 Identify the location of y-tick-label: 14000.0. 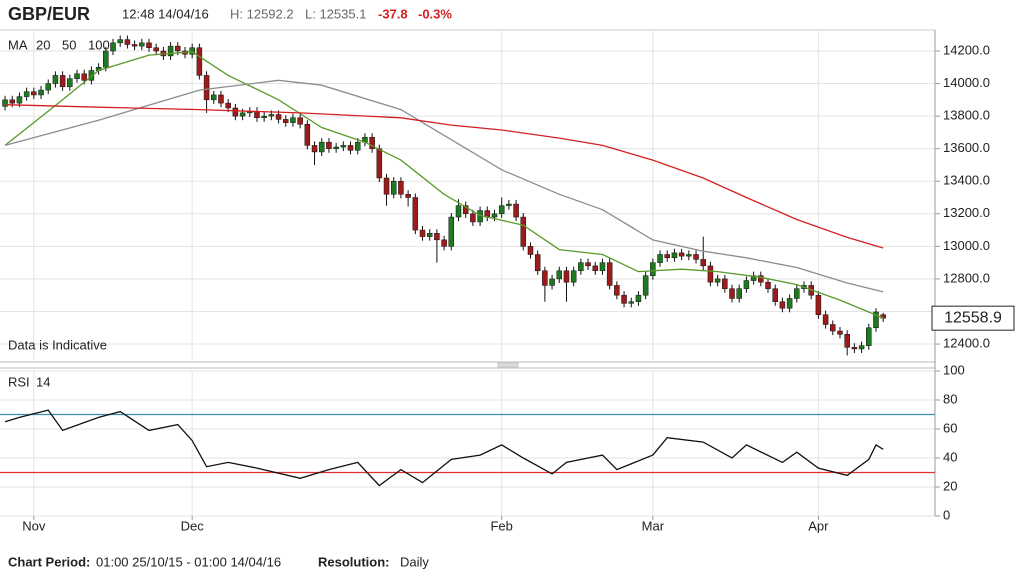
(966, 82).